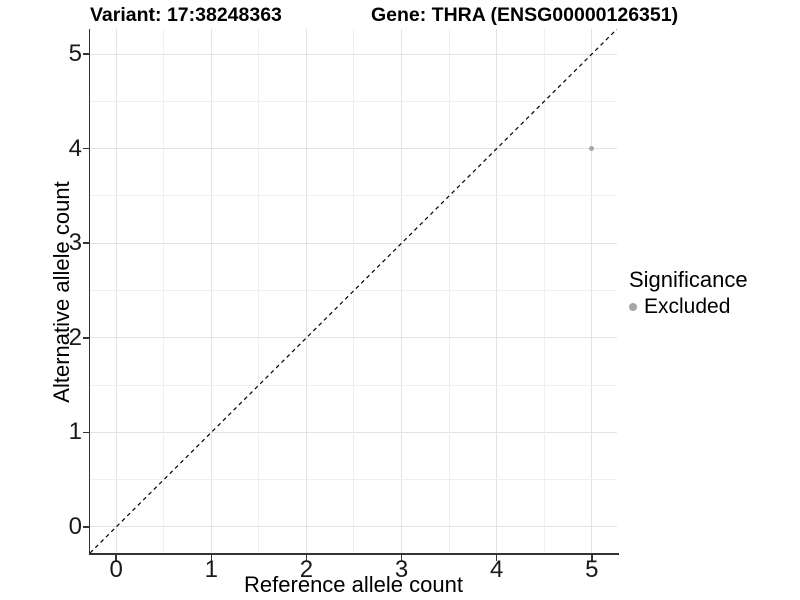 This screenshot has width=800, height=600. I want to click on y-tick-label: 3, so click(75, 243).